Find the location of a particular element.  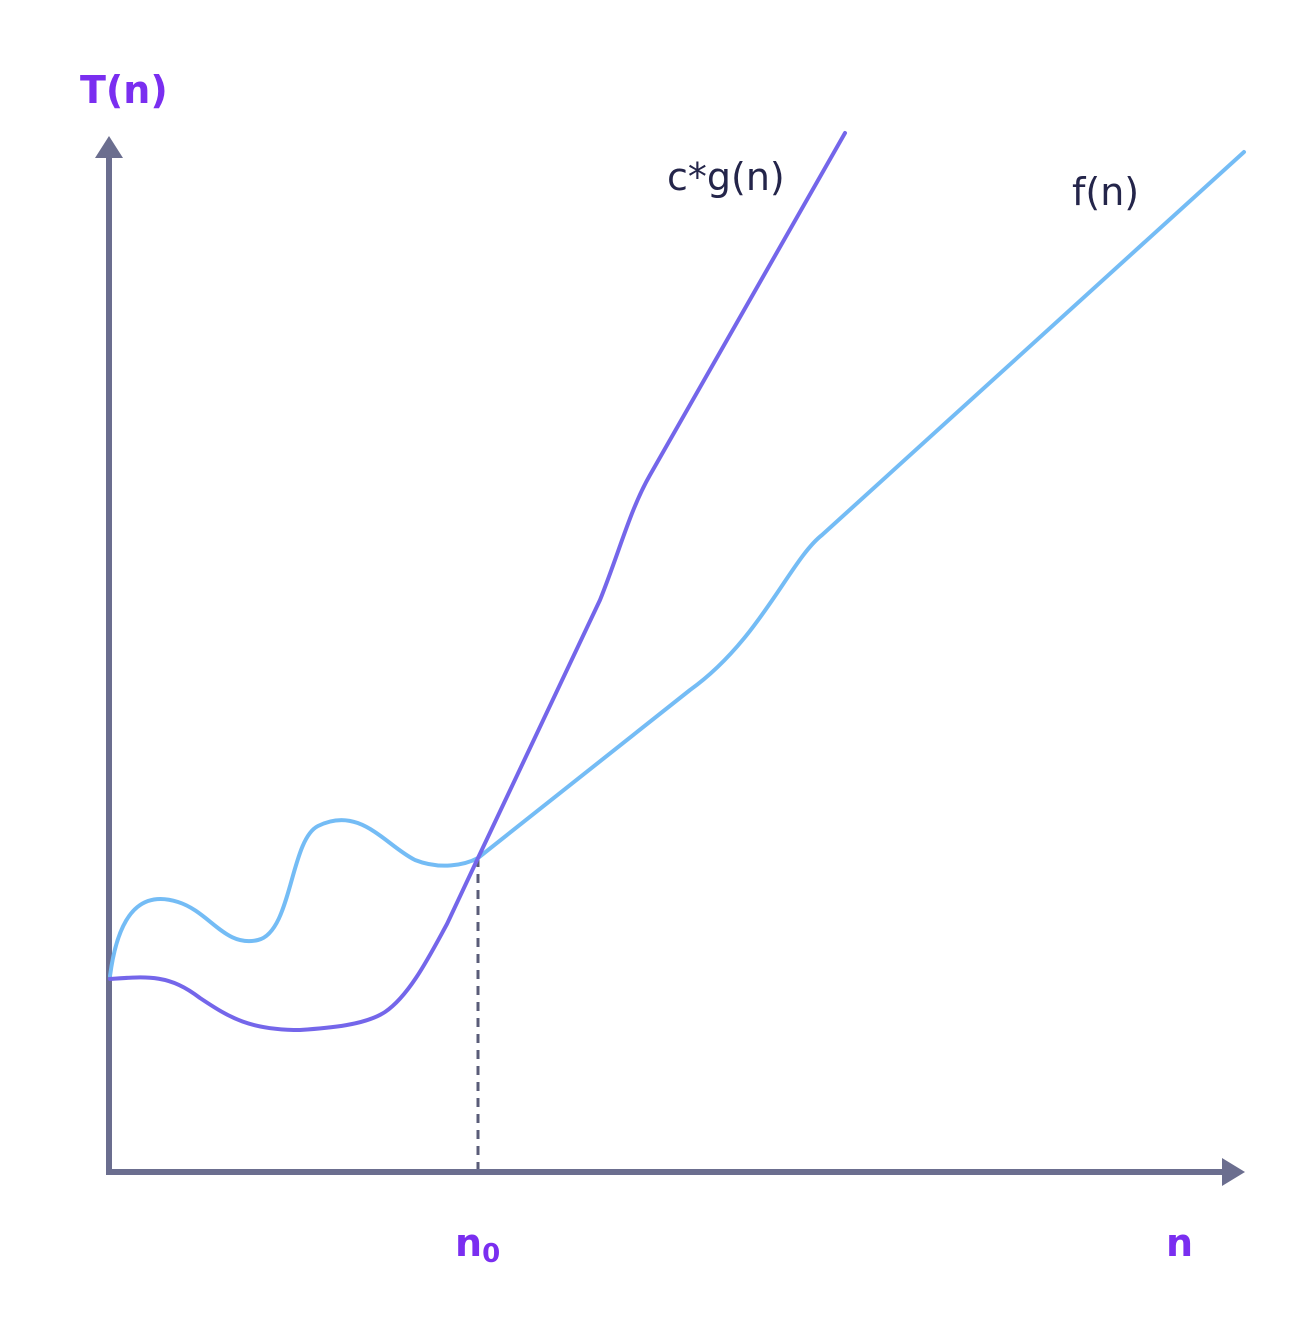

threshold-label-subscript: 0 is located at coordinates (491, 1254).